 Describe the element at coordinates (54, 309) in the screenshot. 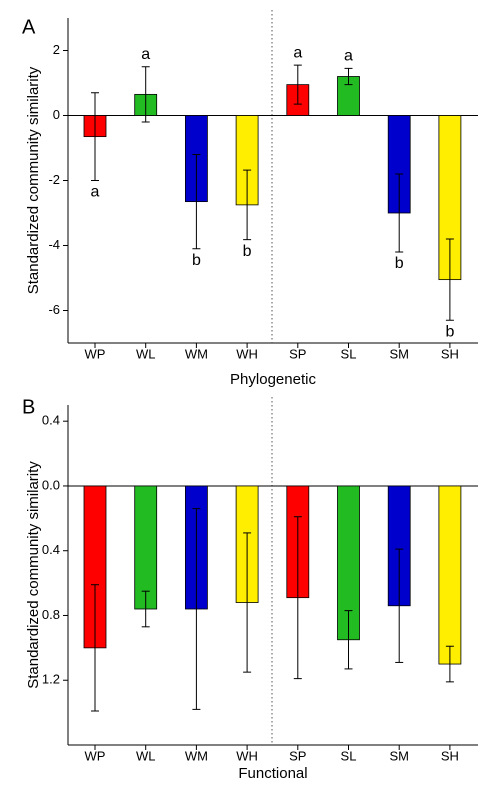

I see `y-tick-label: -6` at that location.